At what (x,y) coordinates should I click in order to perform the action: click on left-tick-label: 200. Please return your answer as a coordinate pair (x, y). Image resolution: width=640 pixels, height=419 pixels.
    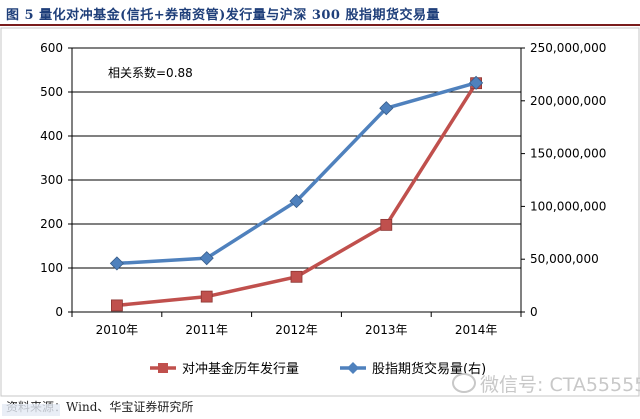
    Looking at the image, I should click on (51, 224).